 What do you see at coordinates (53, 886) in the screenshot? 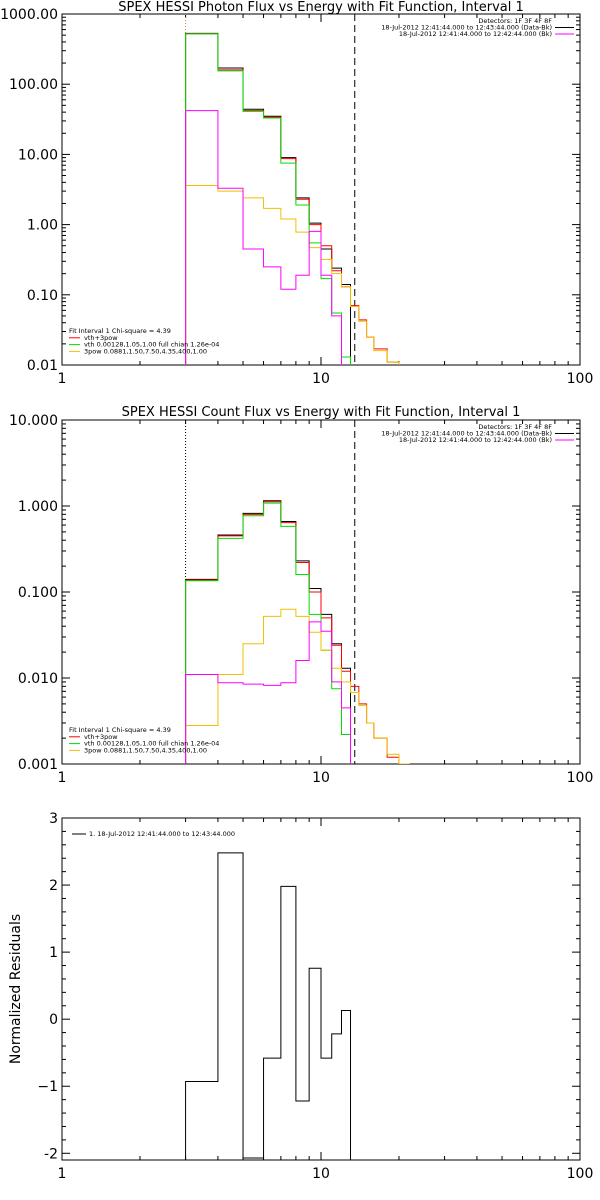
I see `y-tick-label: 2` at bounding box center [53, 886].